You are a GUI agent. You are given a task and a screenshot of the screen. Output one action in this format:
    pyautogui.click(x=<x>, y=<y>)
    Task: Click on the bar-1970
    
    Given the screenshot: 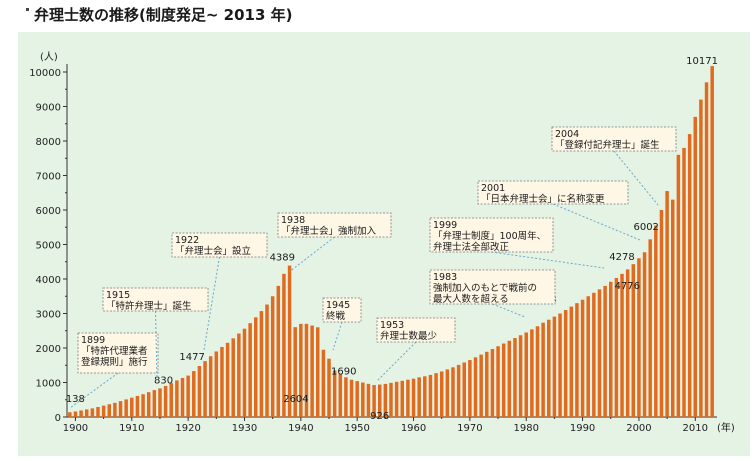 What is the action you would take?
    pyautogui.click(x=470, y=388)
    